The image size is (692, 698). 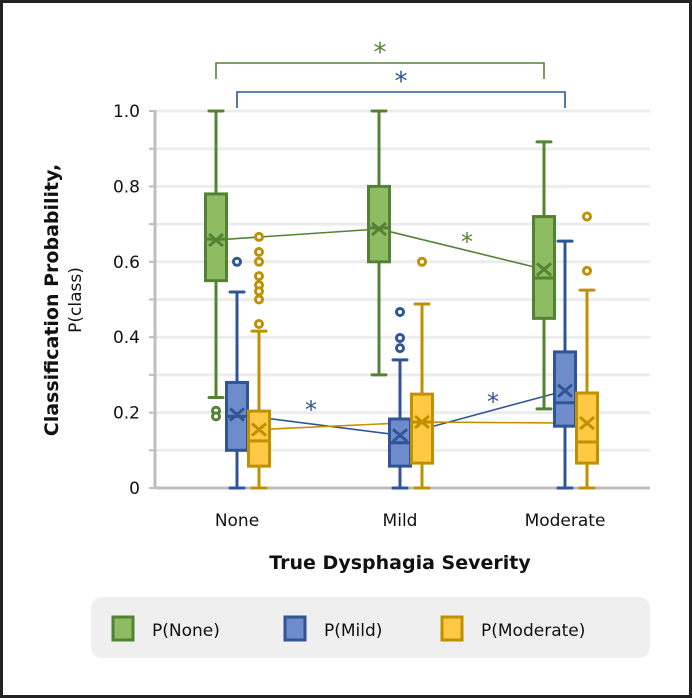 I want to click on y-tick-label: 0, so click(x=134, y=489).